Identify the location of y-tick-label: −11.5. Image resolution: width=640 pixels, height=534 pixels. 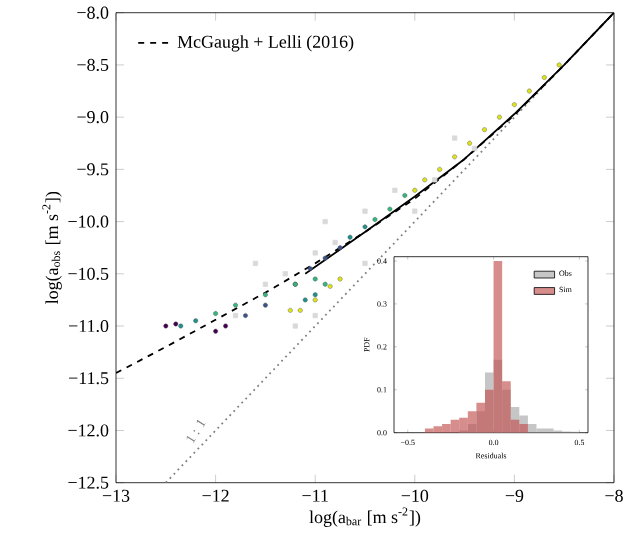
(89, 378).